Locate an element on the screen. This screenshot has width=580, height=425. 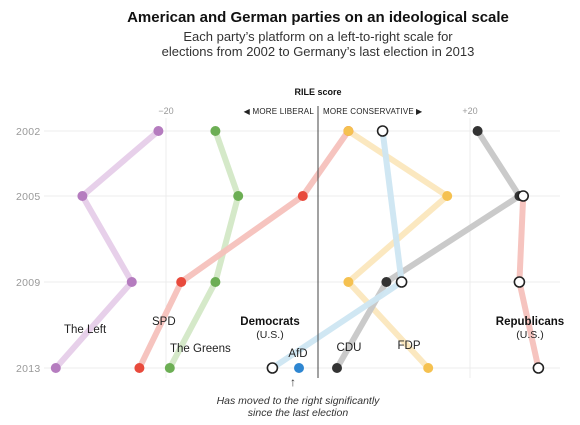
point-democrats-2009 is located at coordinates (401, 282).